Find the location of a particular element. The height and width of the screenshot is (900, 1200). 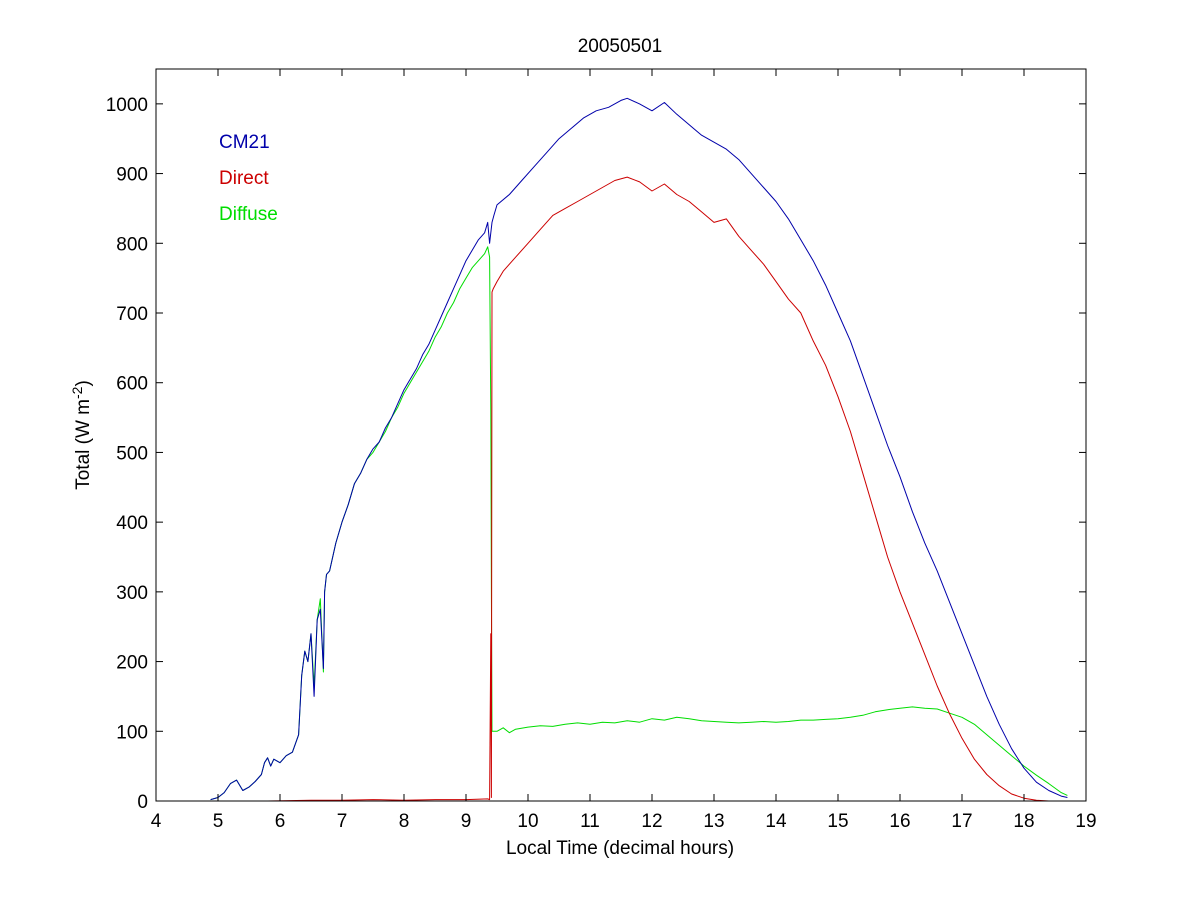

y-tick-label: 600 is located at coordinates (132, 384).